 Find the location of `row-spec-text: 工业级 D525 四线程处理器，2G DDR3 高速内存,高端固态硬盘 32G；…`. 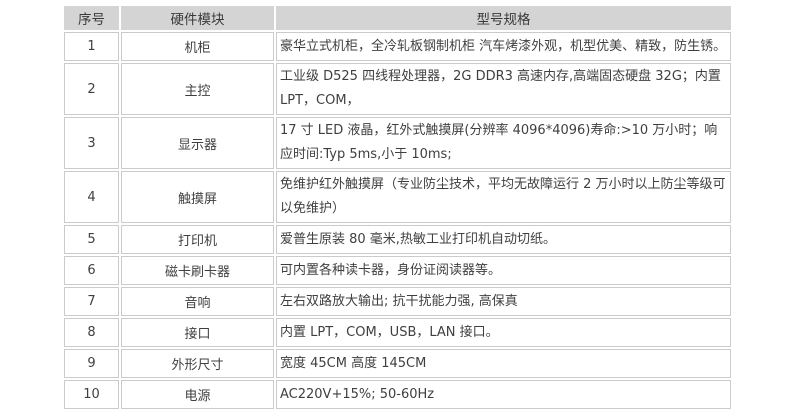

row-spec-text: 工业级 D525 四线程处理器，2G DDR3 高速内存,高端固态硬盘 32G；… is located at coordinates (503, 89).